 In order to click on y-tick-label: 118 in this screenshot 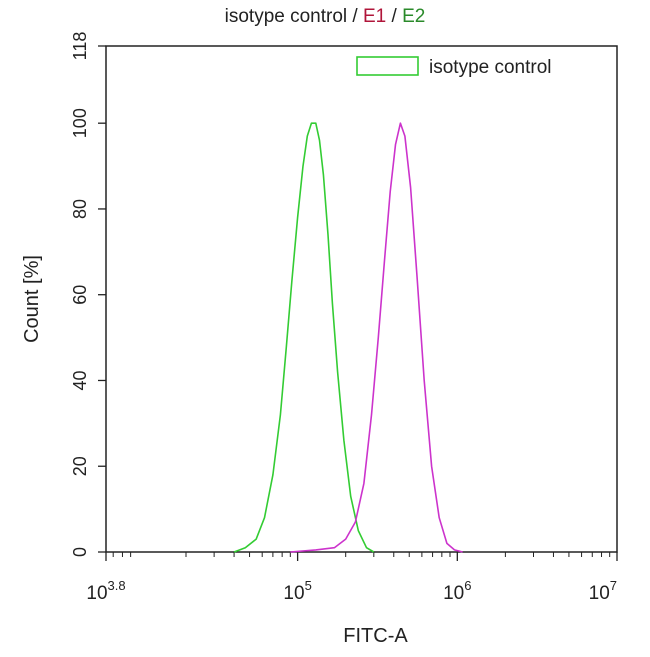, I will do `click(80, 46)`.